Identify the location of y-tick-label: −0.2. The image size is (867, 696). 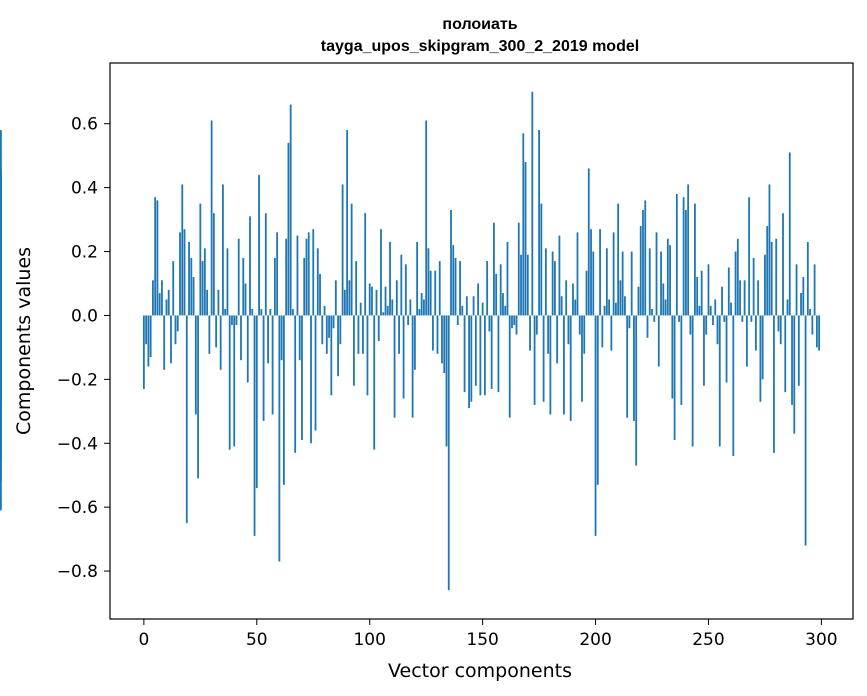
(77, 380).